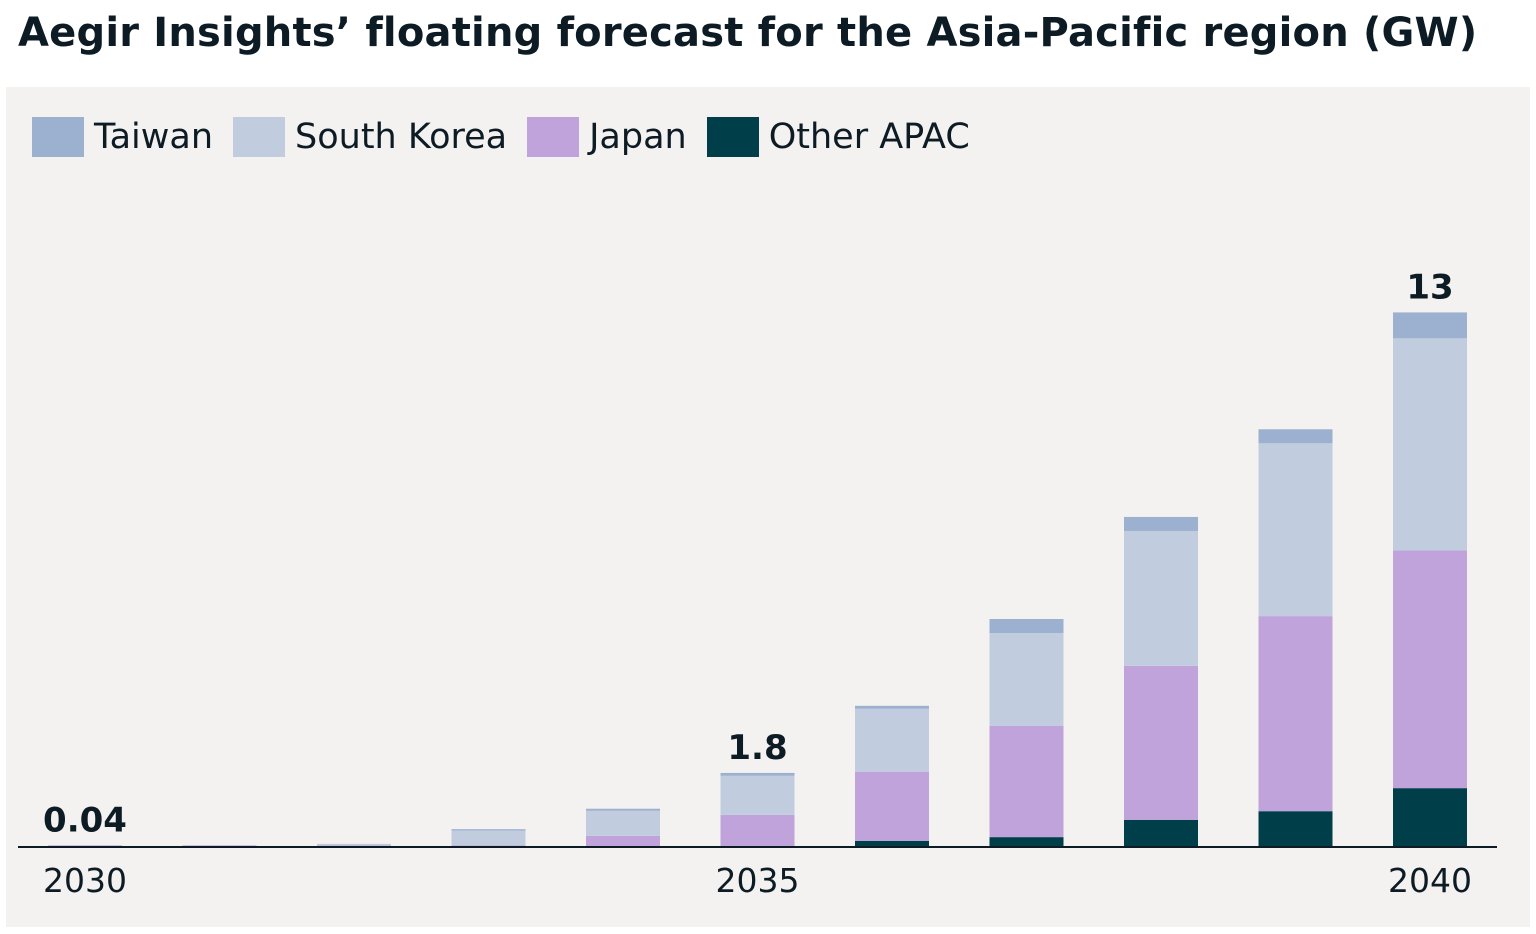 This screenshot has height=934, width=1536. What do you see at coordinates (623, 823) in the screenshot?
I see `bar-south-korea-2034` at bounding box center [623, 823].